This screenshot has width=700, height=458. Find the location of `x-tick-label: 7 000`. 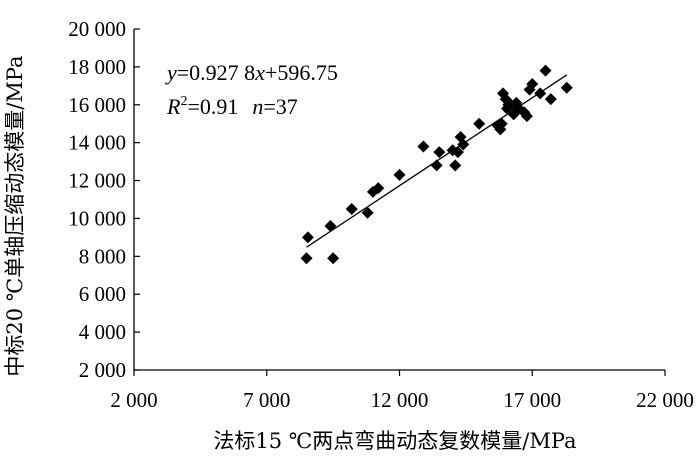

x-tick-label: 7 000 is located at coordinates (266, 400).